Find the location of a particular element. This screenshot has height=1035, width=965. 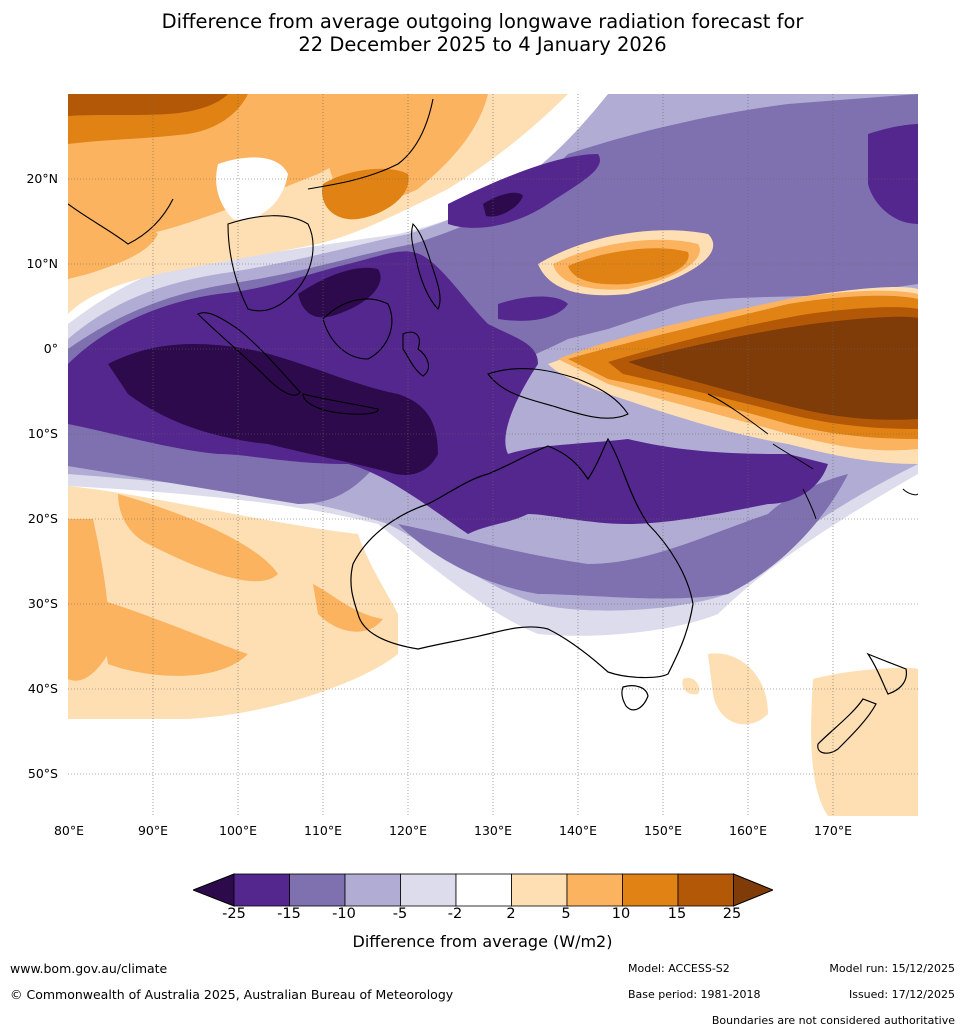

colorbar-tick: -10 is located at coordinates (344, 914).